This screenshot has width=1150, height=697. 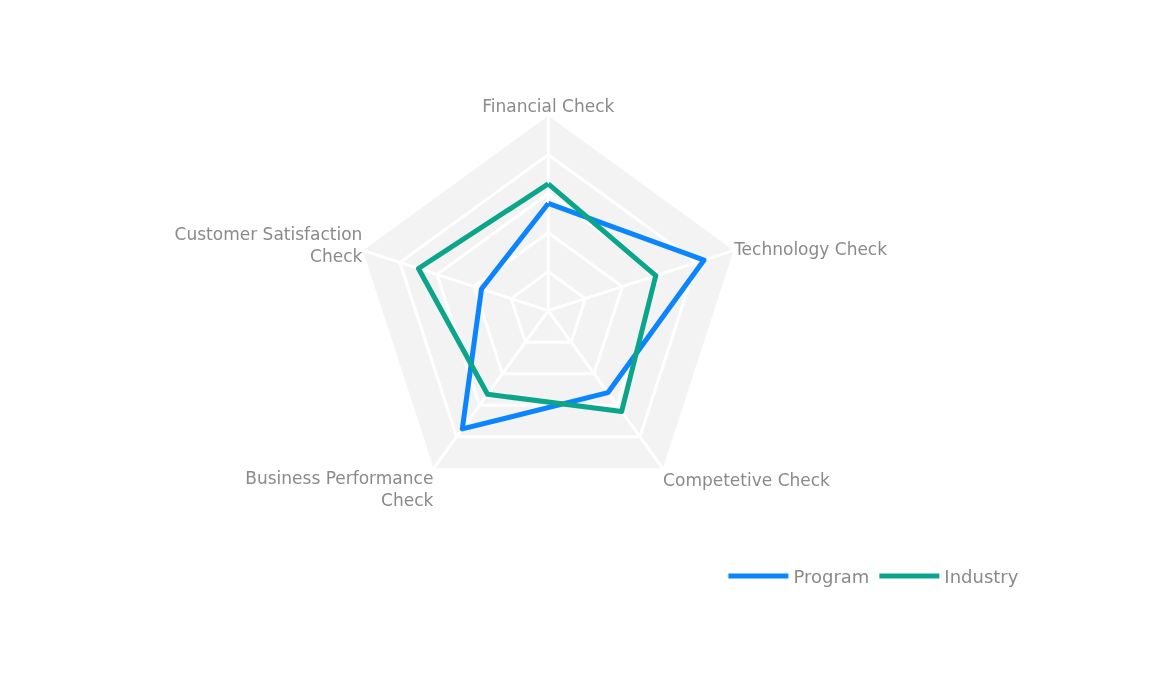 I want to click on legend-label: Program, so click(x=831, y=576).